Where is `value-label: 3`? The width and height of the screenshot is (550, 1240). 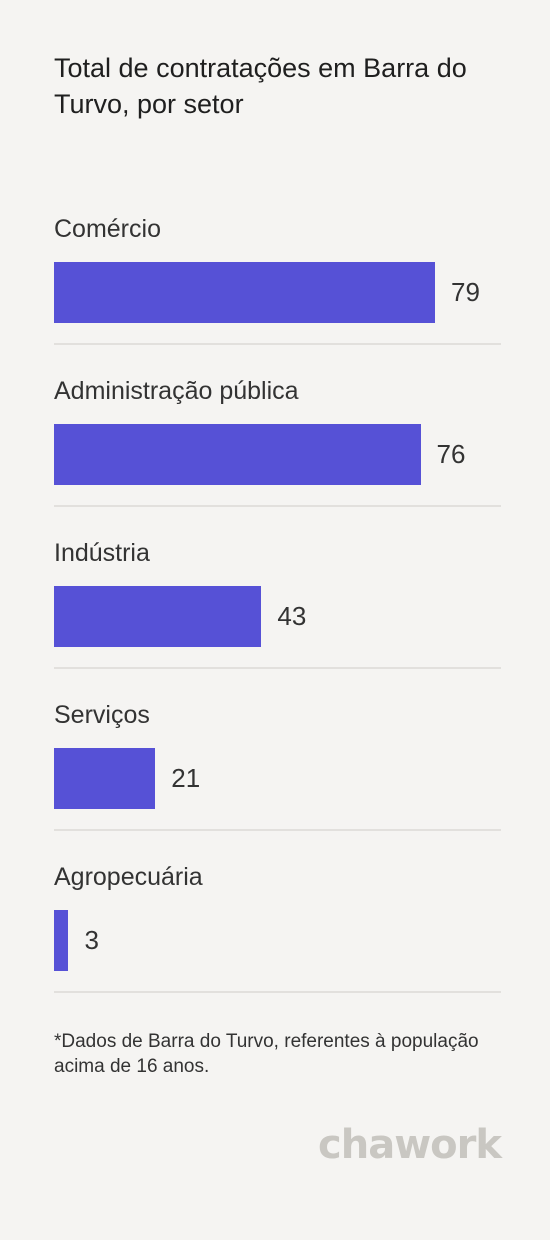
value-label: 3 is located at coordinates (91, 940).